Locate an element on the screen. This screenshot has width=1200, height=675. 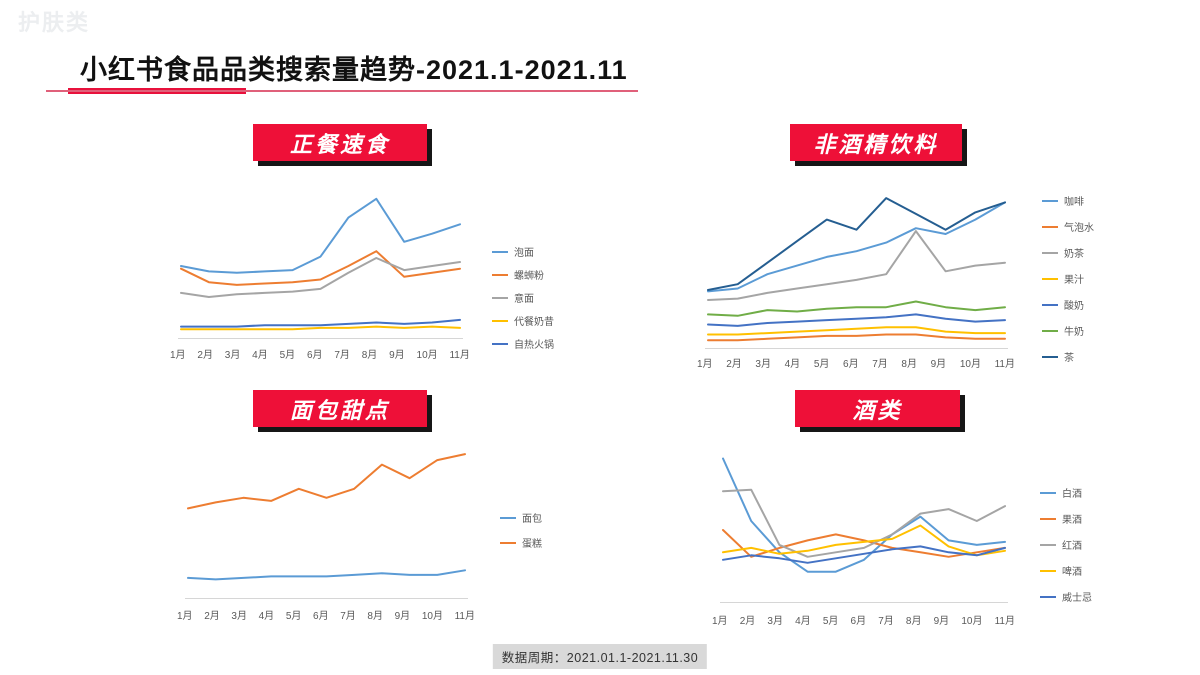
category-badge-instant-meals: 正餐速食 is located at coordinates (340, 142).